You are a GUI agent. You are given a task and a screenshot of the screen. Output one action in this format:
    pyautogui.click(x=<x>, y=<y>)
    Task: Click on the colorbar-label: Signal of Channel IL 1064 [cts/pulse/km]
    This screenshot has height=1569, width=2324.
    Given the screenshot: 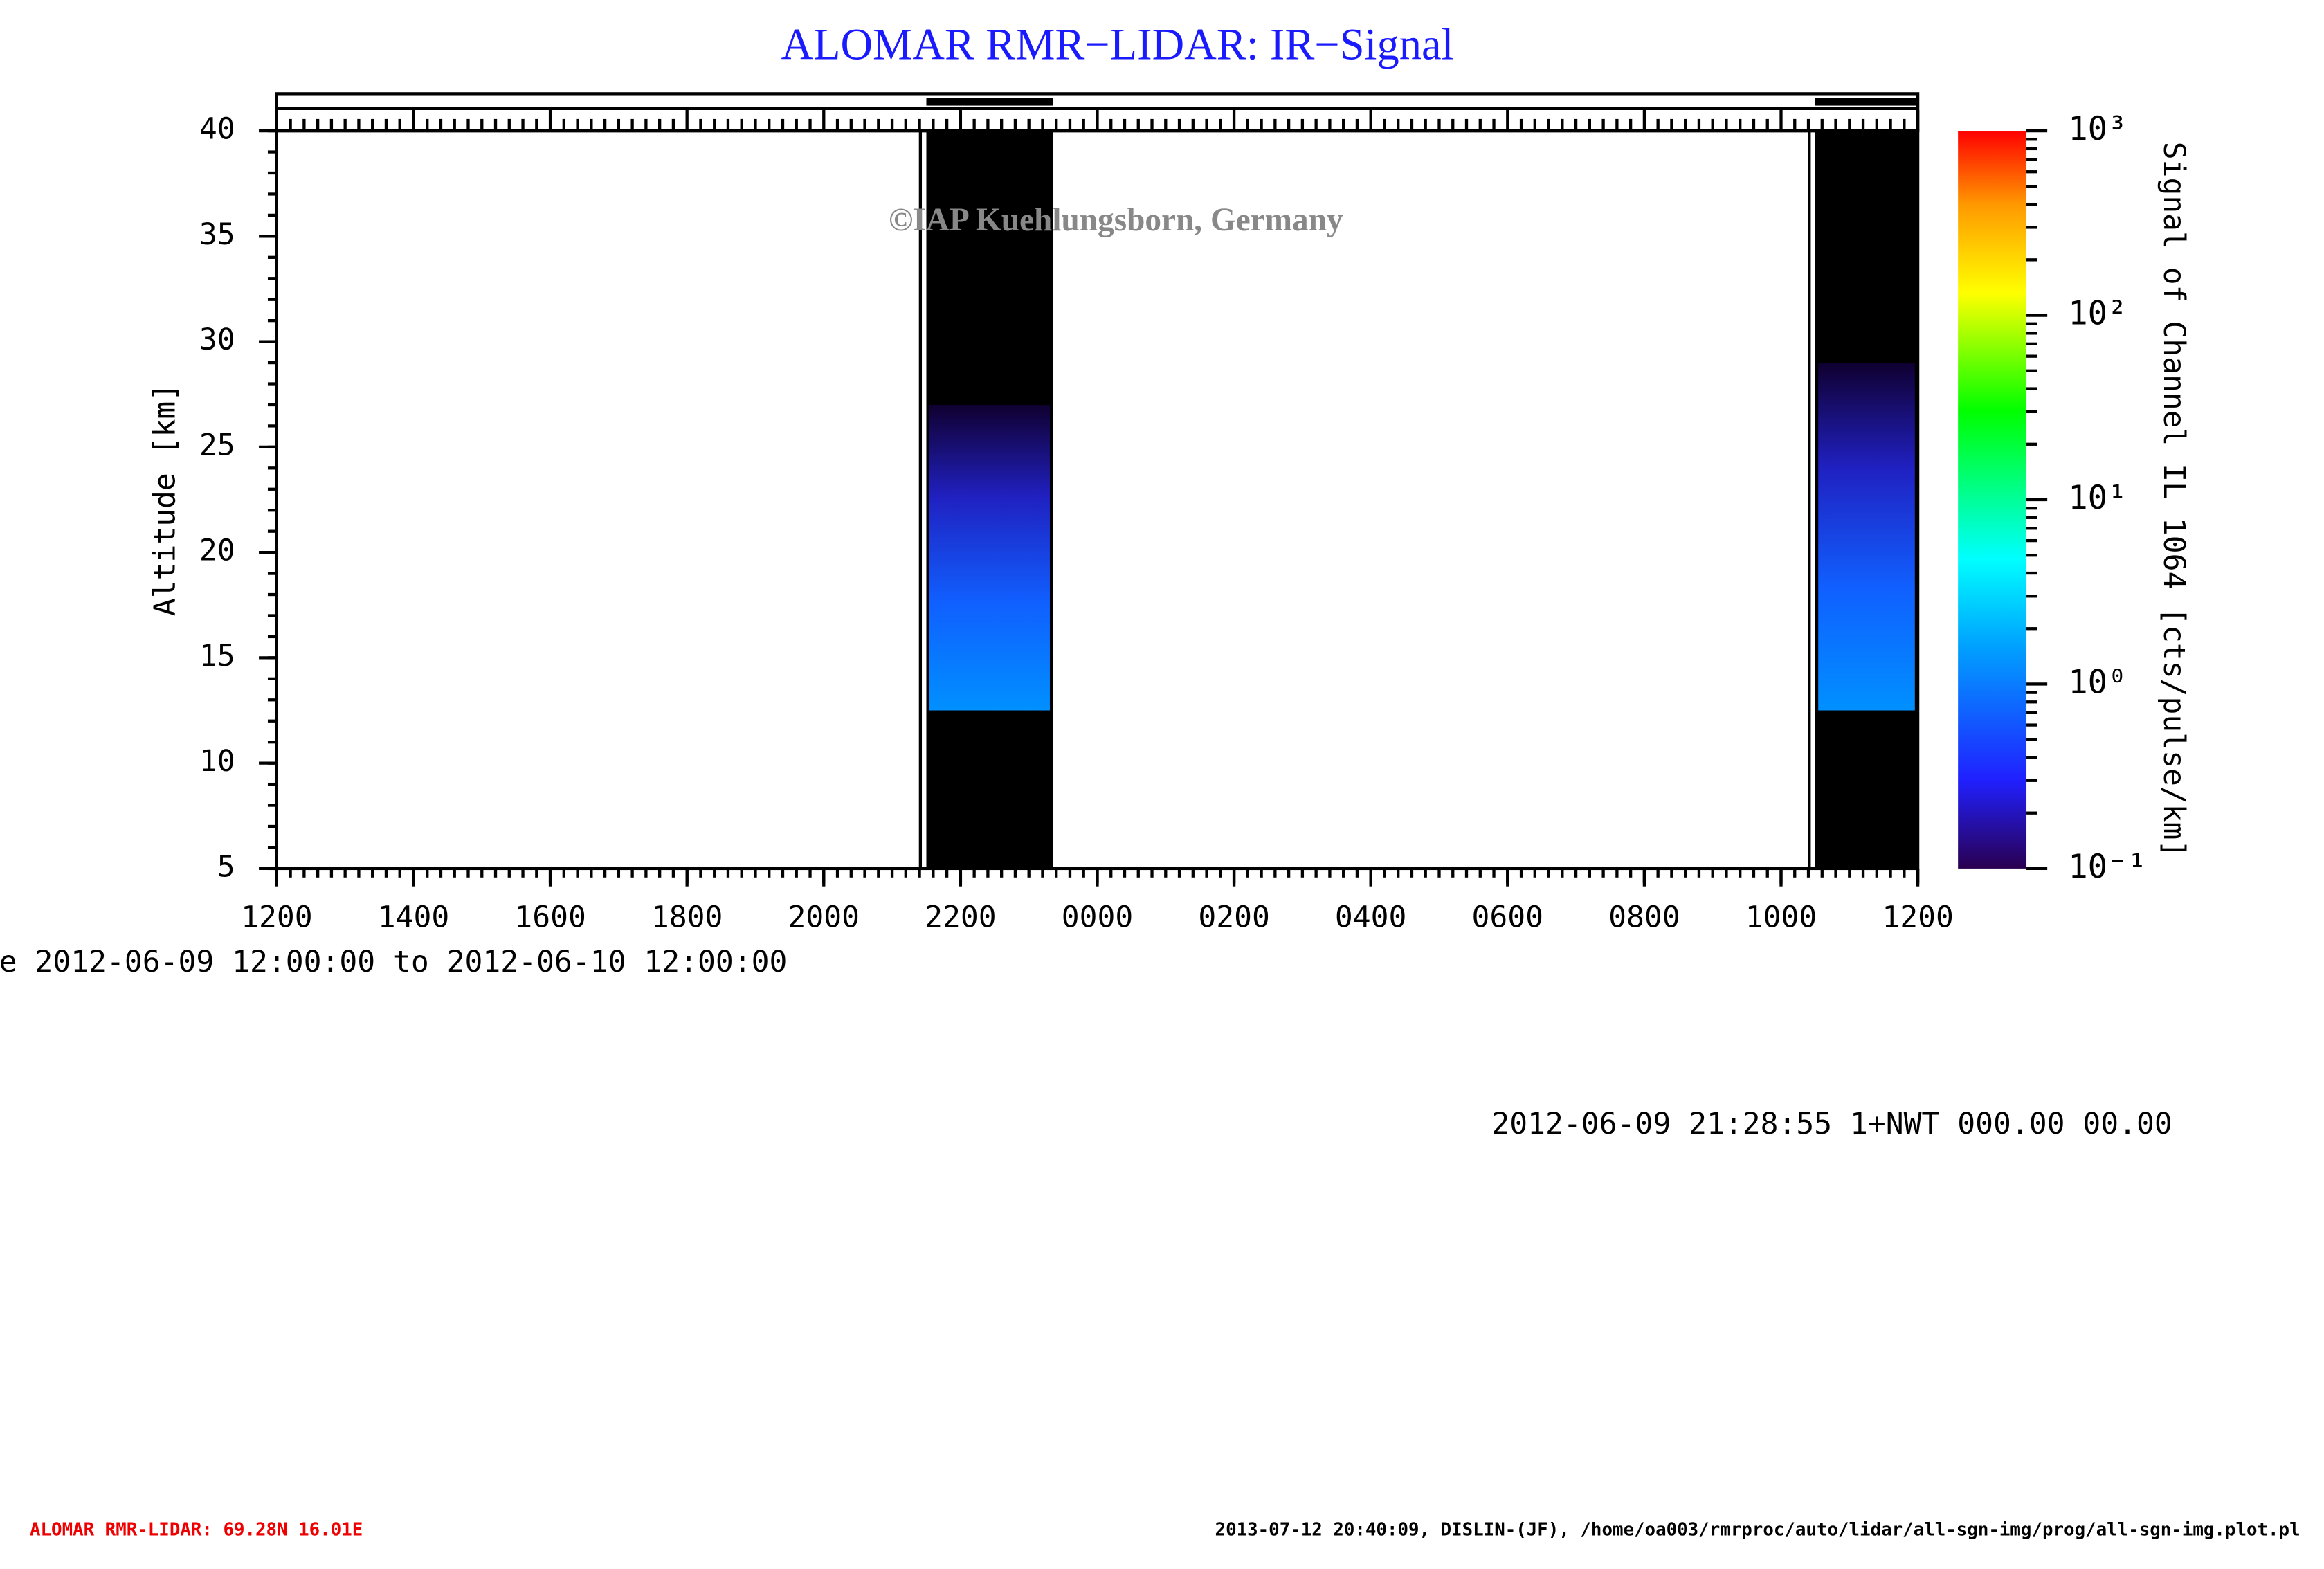 What is the action you would take?
    pyautogui.click(x=2174, y=500)
    